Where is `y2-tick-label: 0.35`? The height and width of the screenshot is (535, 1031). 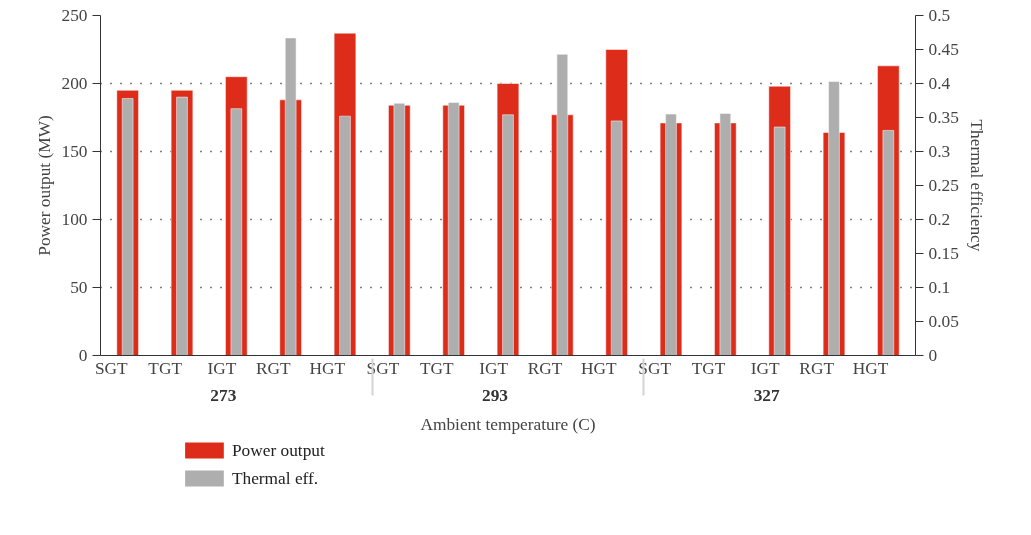 y2-tick-label: 0.35 is located at coordinates (943, 117).